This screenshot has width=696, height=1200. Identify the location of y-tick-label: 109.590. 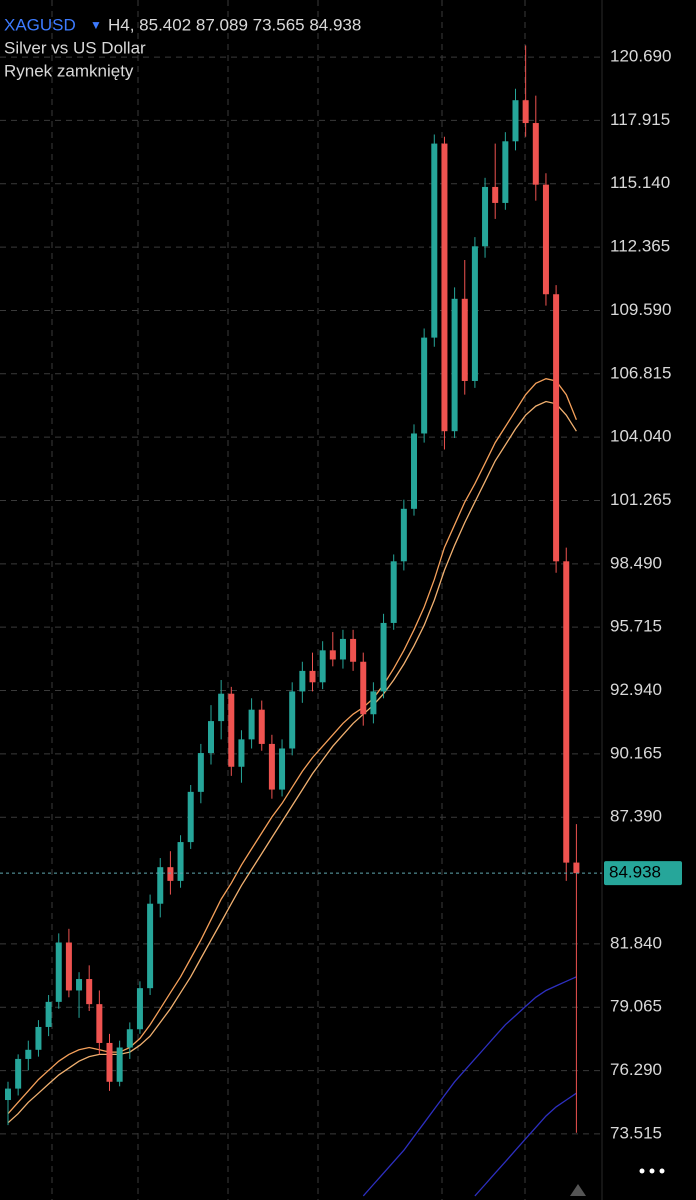
(640, 309).